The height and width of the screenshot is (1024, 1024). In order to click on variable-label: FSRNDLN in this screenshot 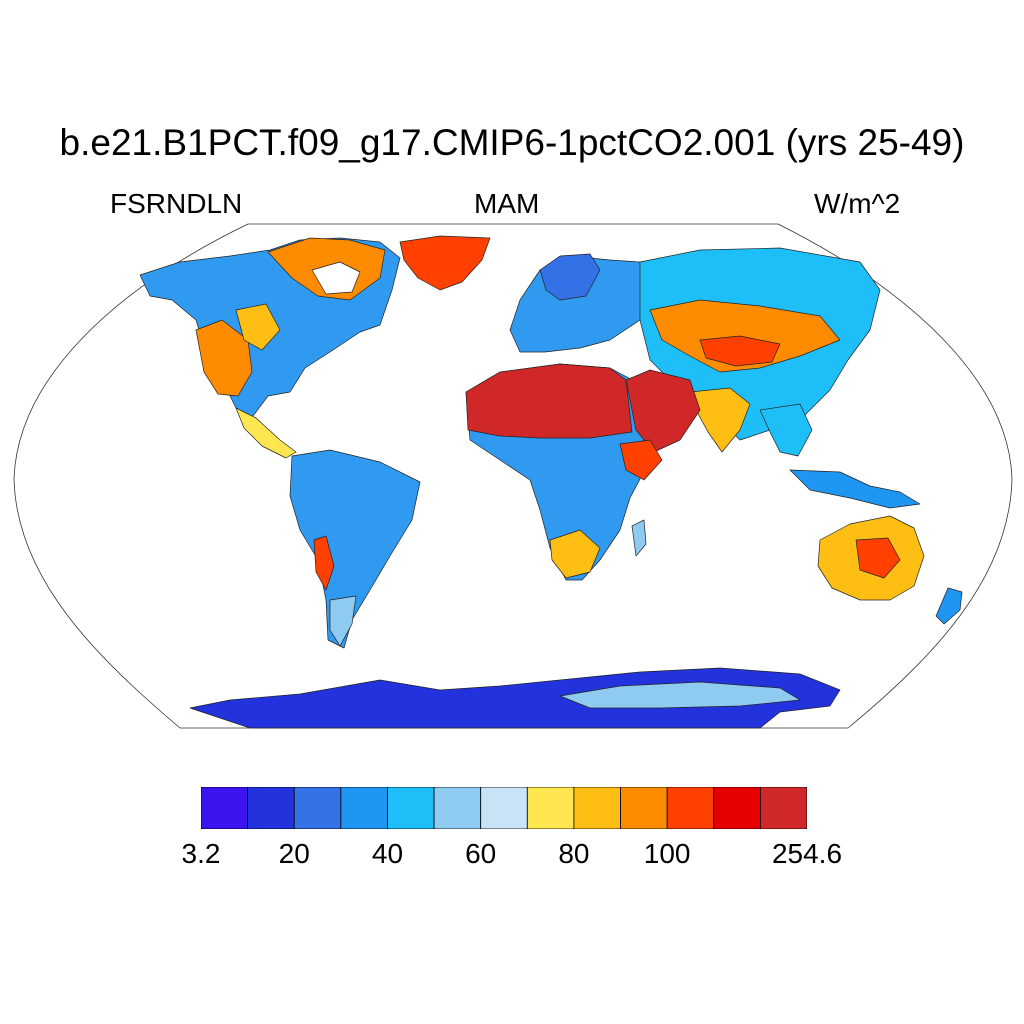, I will do `click(176, 203)`.